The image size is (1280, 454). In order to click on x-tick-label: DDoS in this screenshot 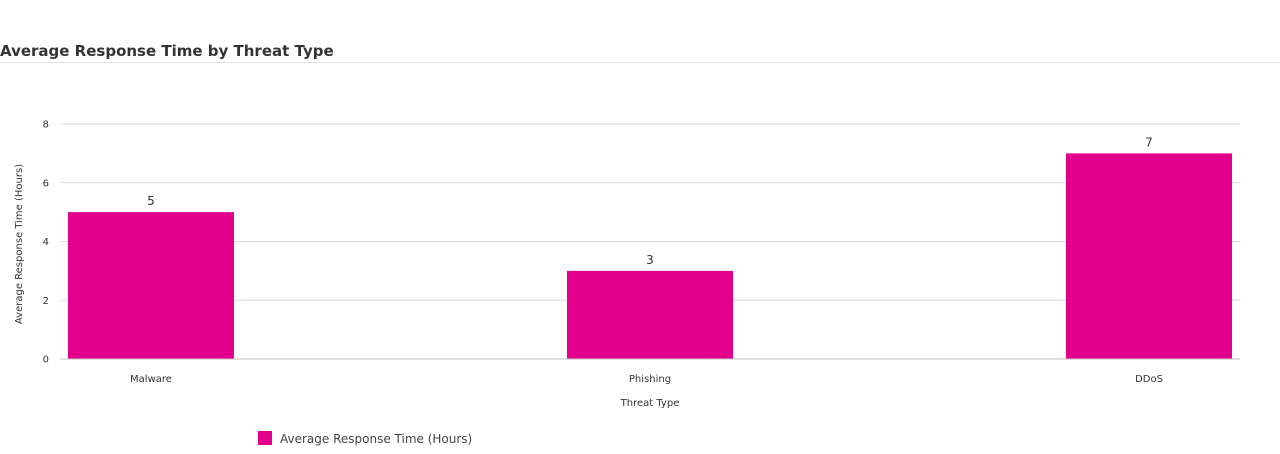, I will do `click(1149, 379)`.